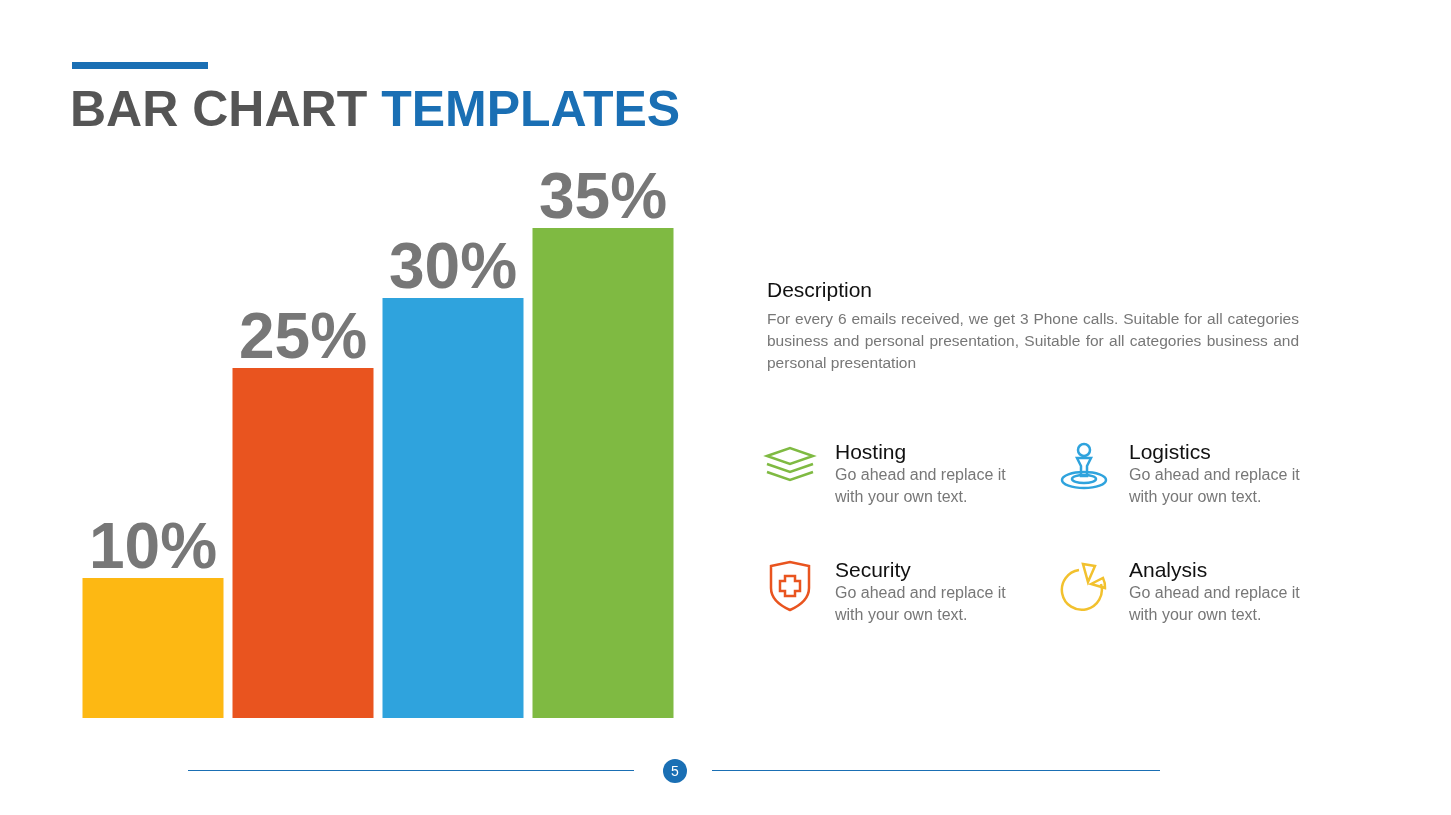  What do you see at coordinates (1170, 452) in the screenshot?
I see `text: Logistics` at bounding box center [1170, 452].